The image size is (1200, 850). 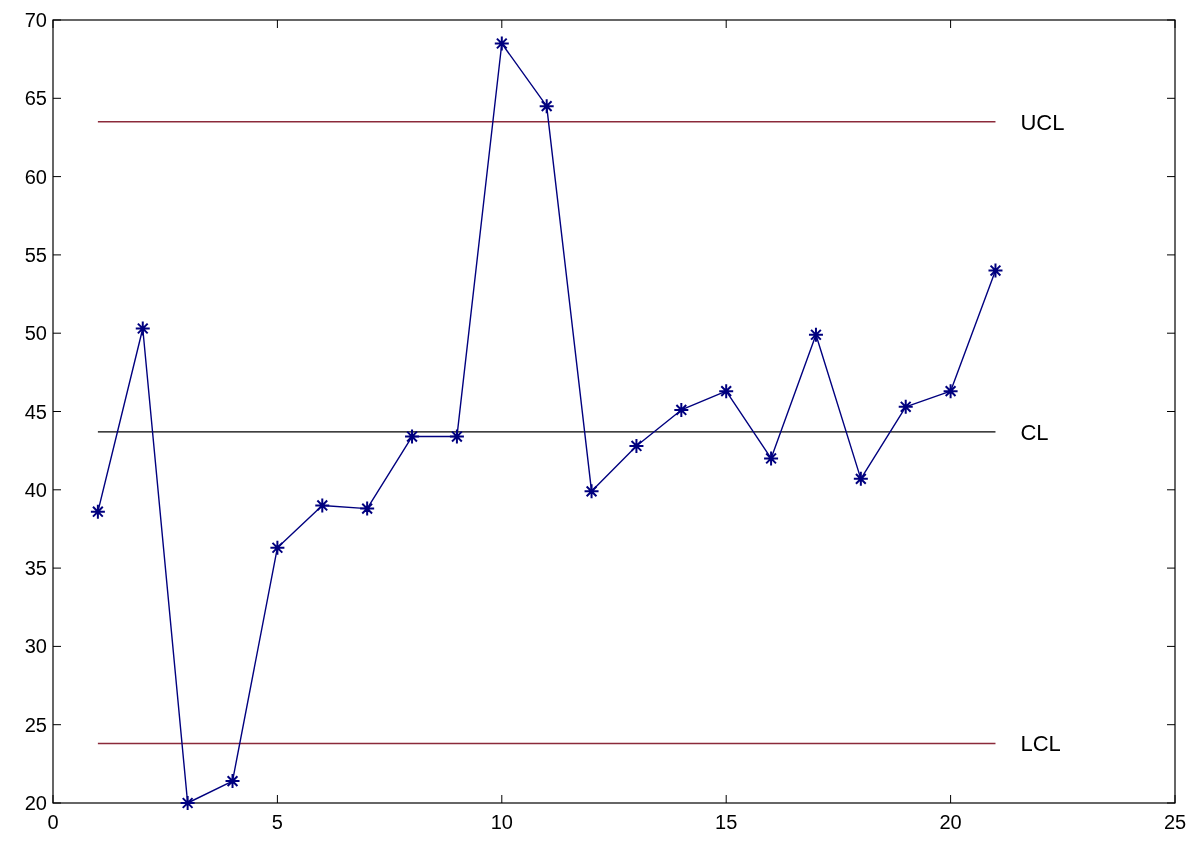 What do you see at coordinates (950, 822) in the screenshot?
I see `x-tick-label: 20` at bounding box center [950, 822].